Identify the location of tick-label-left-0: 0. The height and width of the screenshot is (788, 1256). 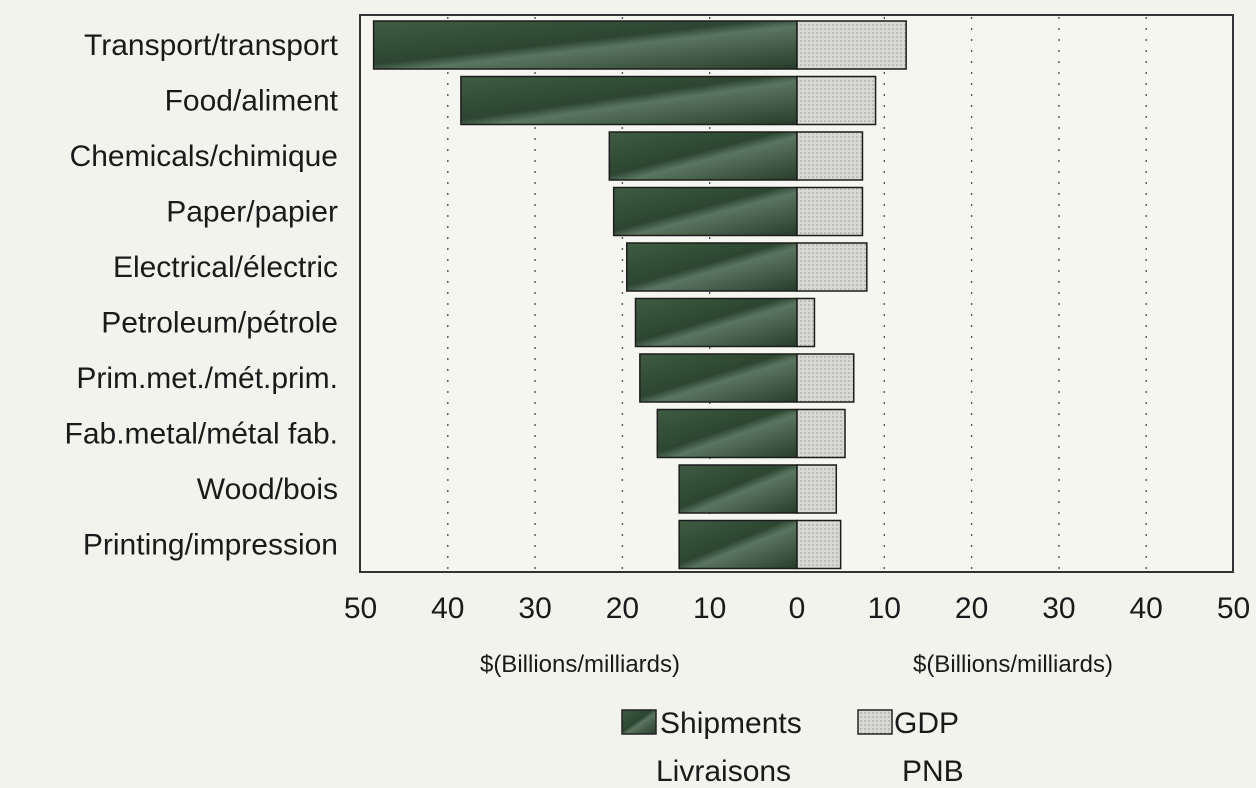
(797, 608).